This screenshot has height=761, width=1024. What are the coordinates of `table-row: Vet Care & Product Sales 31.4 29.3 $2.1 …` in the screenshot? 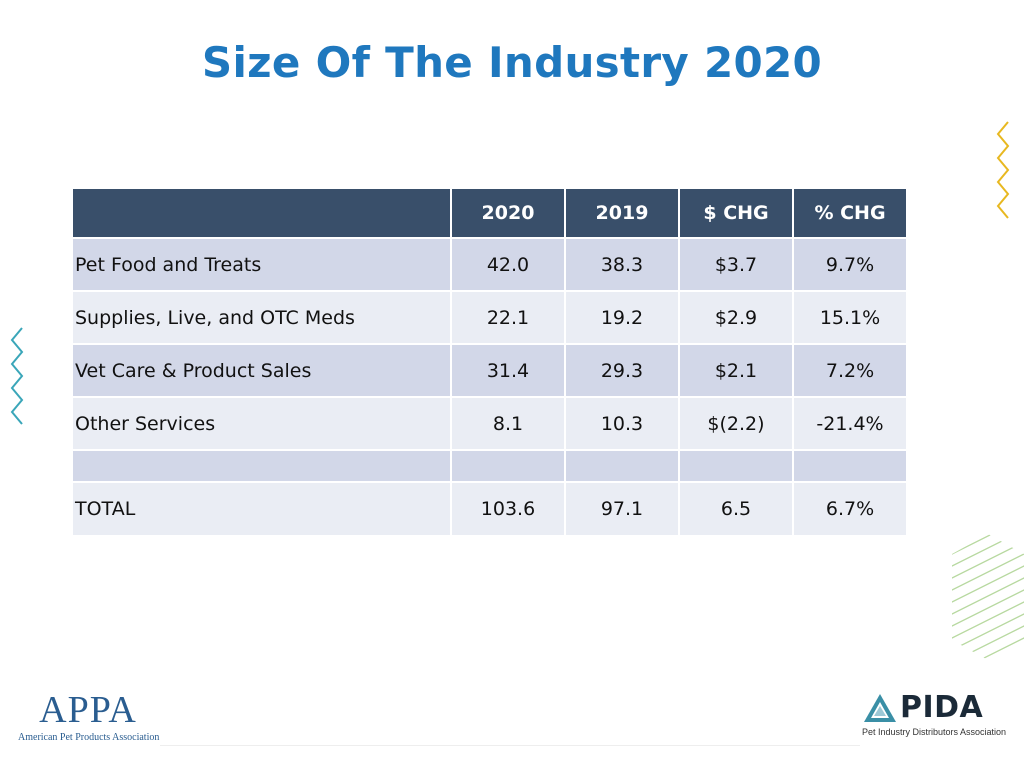 It's located at (489, 370).